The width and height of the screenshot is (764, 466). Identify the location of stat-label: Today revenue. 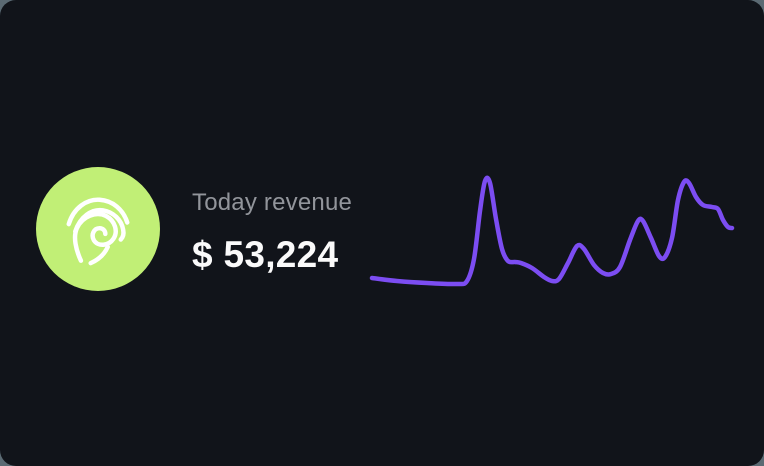
(272, 202).